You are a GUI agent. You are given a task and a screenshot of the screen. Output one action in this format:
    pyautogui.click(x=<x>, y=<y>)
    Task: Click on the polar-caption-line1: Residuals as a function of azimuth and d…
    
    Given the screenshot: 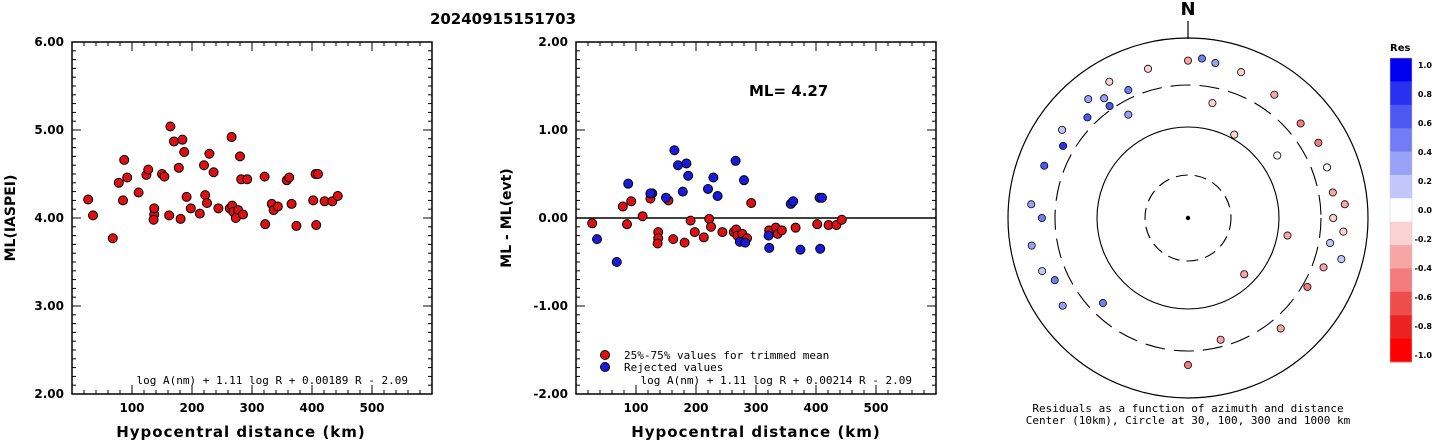 What is the action you would take?
    pyautogui.click(x=1187, y=408)
    